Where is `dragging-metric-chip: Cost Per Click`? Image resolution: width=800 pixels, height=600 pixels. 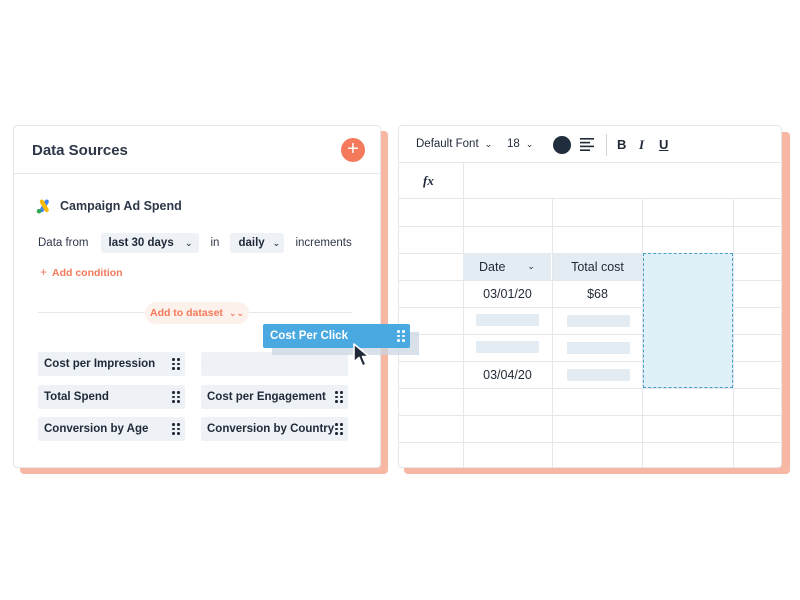
dragging-metric-chip: Cost Per Click is located at coordinates (336, 336).